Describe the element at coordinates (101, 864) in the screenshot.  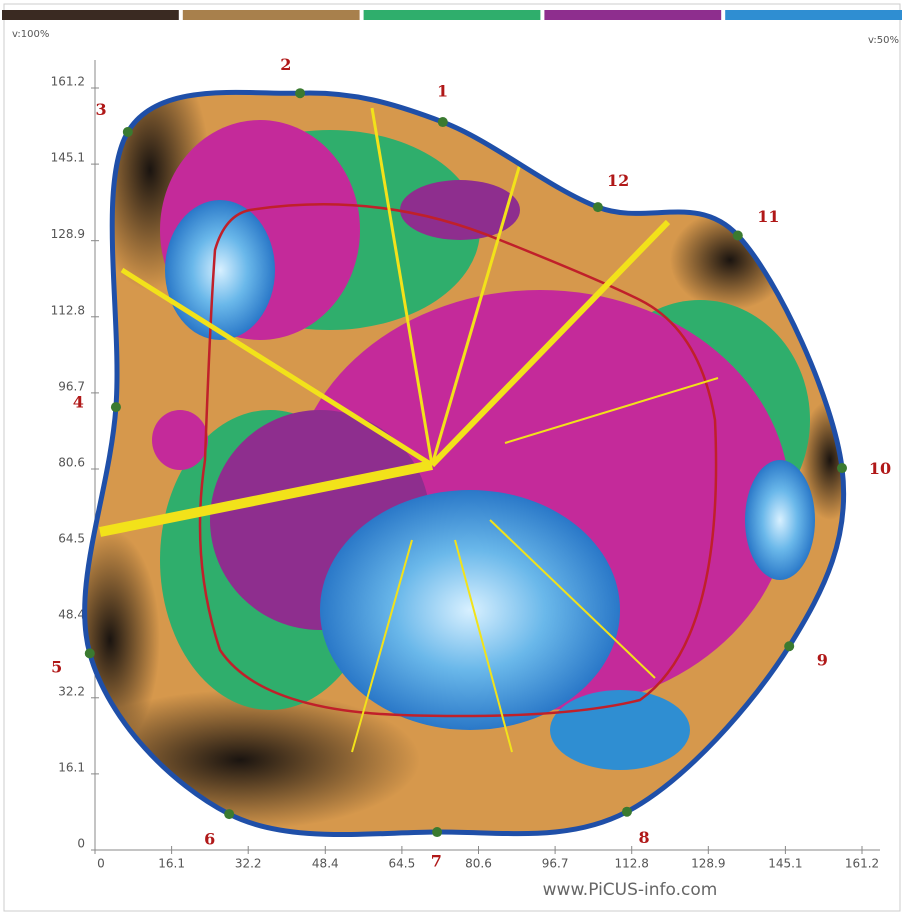
I see `x-tick-label: 0` at that location.